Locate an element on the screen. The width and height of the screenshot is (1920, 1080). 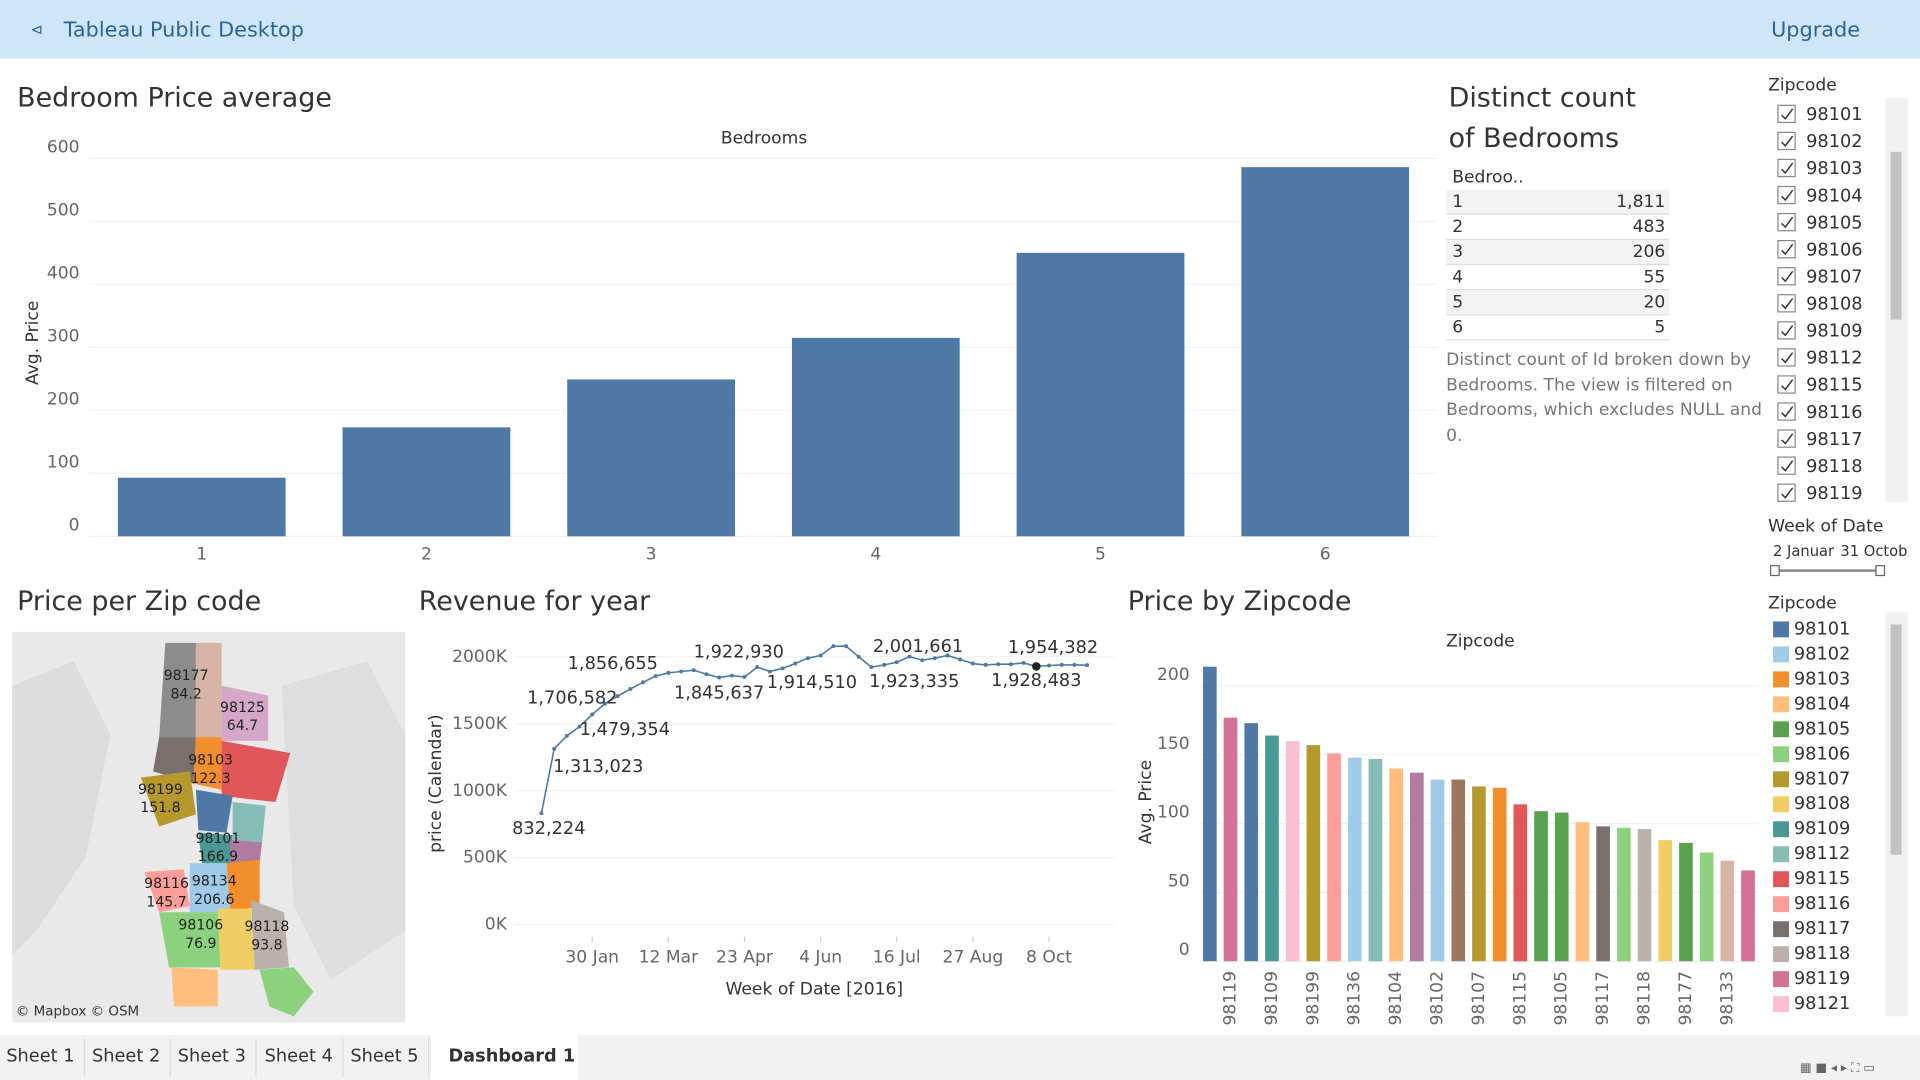
filter-option: 98101 is located at coordinates (1834, 115).